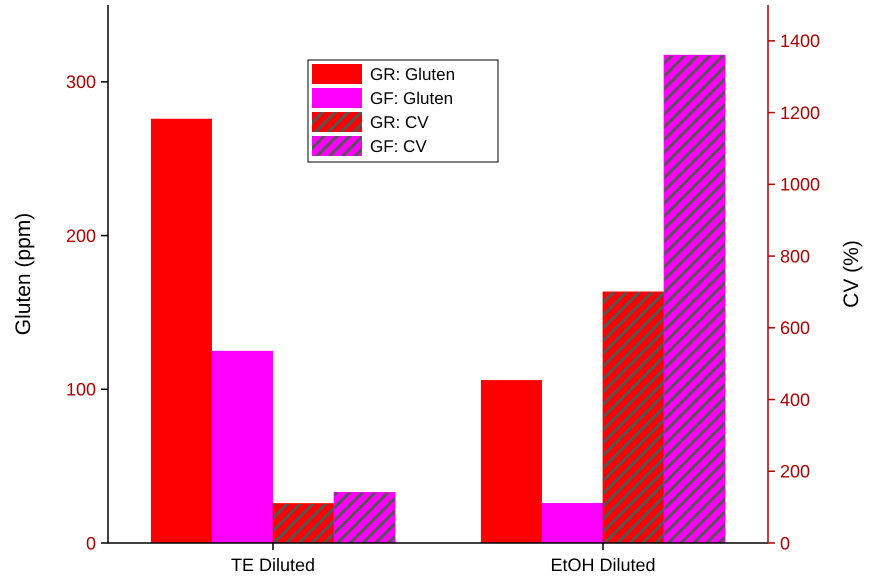 The width and height of the screenshot is (875, 583). Describe the element at coordinates (273, 565) in the screenshot. I see `x-tick-label: TE Diluted` at that location.